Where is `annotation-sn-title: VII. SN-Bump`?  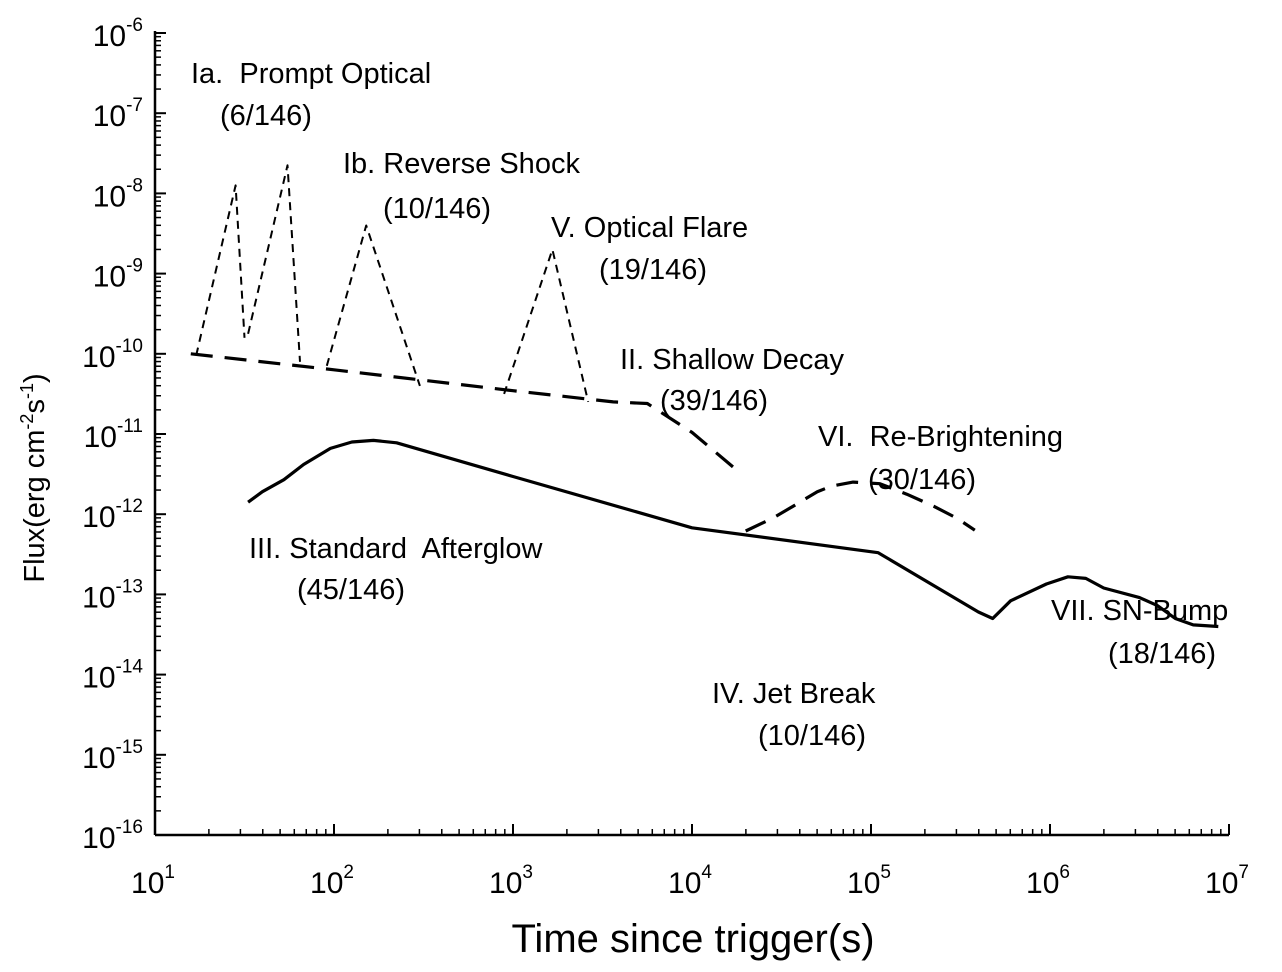 annotation-sn-title: VII. SN-Bump is located at coordinates (1139, 611).